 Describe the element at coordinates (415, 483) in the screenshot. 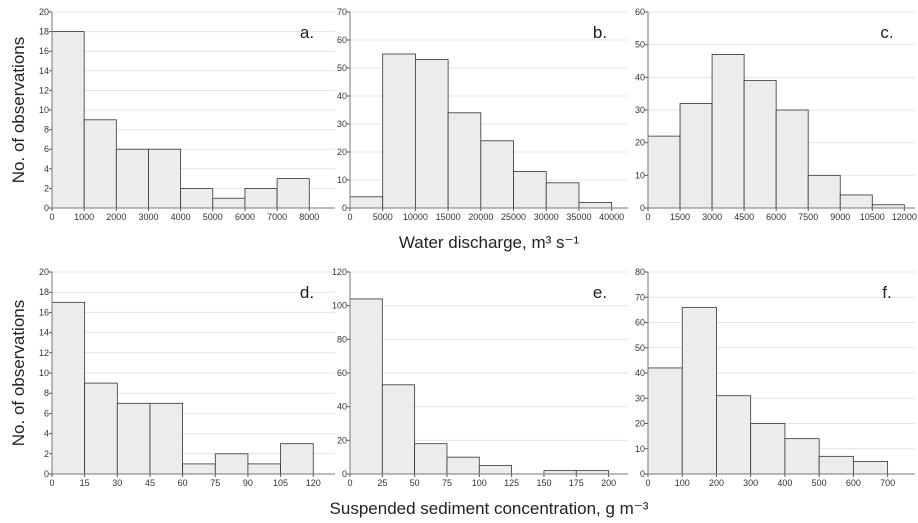

I see `x-tick-label: 50` at that location.